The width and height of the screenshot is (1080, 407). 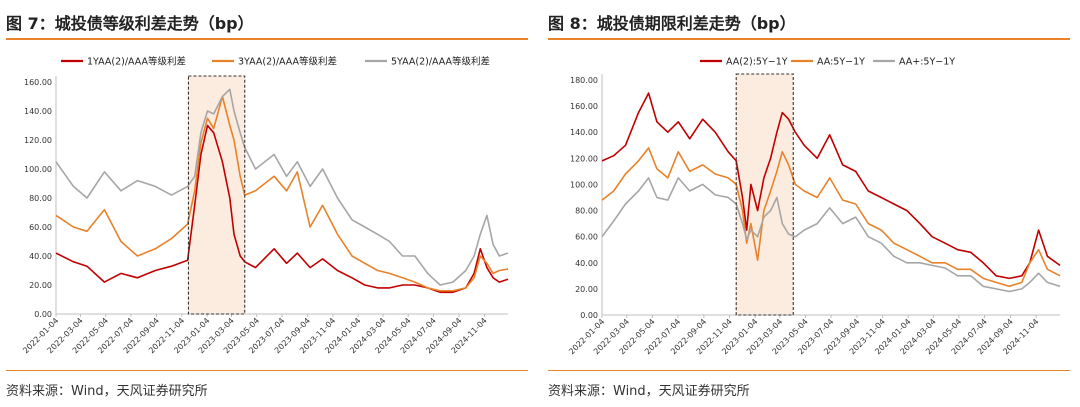 What do you see at coordinates (136, 62) in the screenshot?
I see `legend-label: 1YAA(2)/AAA等级利差` at bounding box center [136, 62].